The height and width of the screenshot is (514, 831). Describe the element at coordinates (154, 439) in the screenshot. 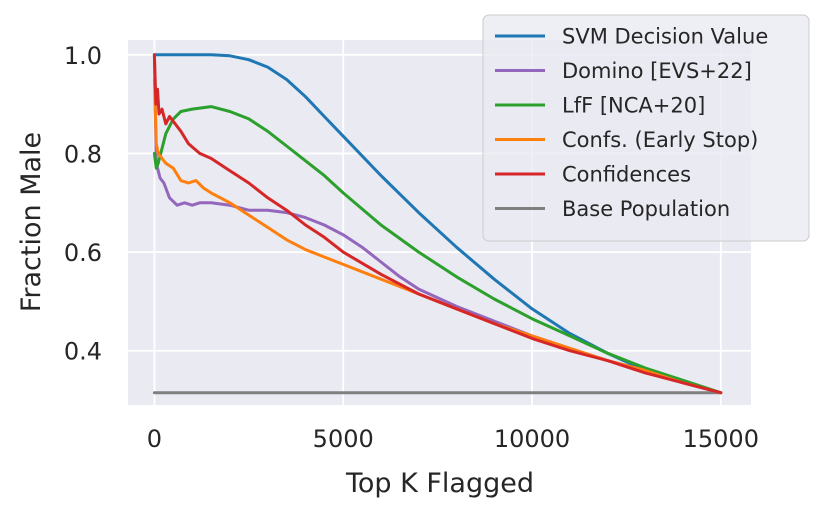

I see `x-tick-label: 0` at that location.